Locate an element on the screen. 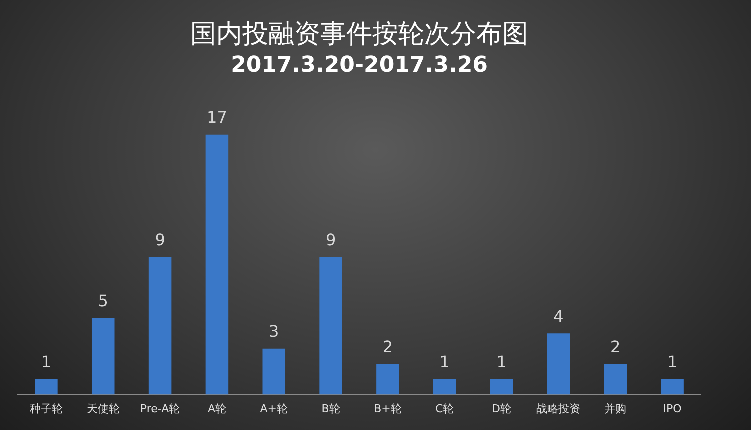 This screenshot has height=430, width=751. x-tick-label: A+轮 is located at coordinates (274, 409).